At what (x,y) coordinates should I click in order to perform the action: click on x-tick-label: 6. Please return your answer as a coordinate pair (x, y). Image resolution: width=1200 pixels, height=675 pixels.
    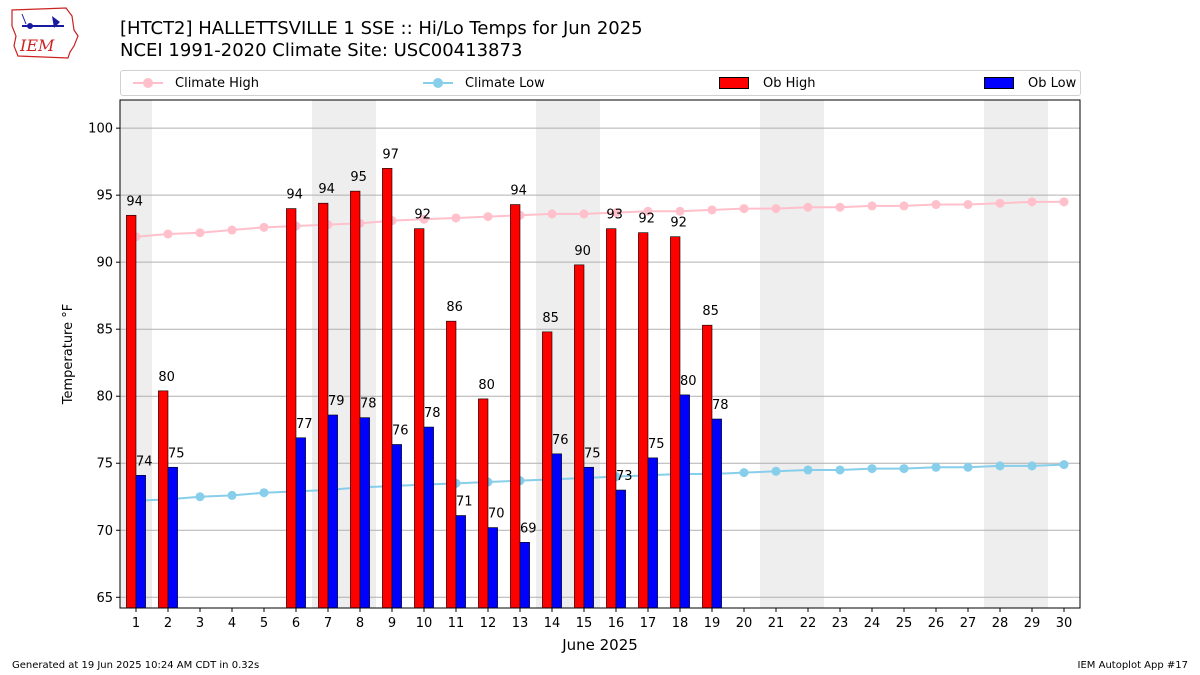
    Looking at the image, I should click on (296, 623).